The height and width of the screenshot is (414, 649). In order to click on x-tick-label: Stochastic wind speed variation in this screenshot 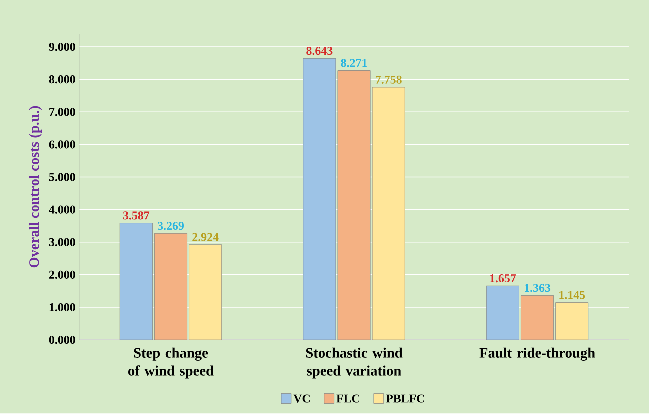, I will do `click(354, 363)`.